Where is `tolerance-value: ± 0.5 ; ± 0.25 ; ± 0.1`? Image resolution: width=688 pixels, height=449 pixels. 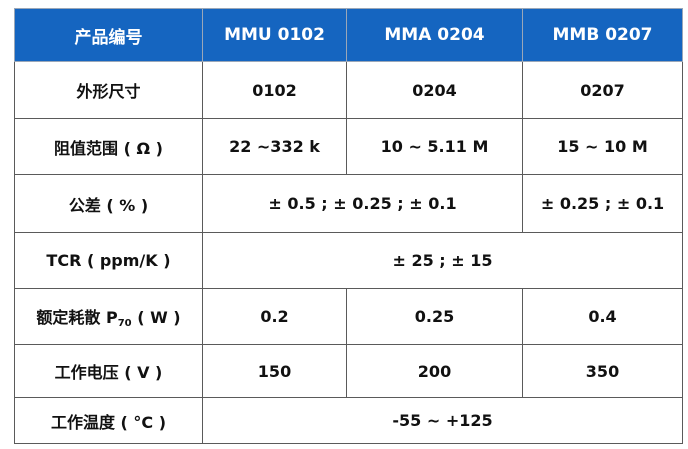 tolerance-value: ± 0.5 ; ± 0.25 ; ± 0.1 is located at coordinates (362, 203).